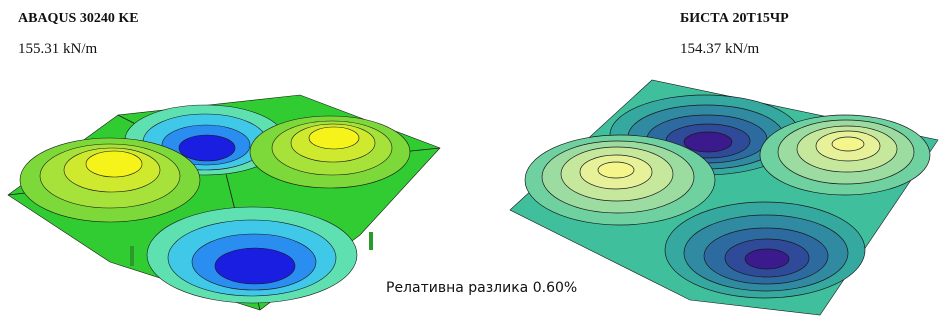 Image resolution: width=940 pixels, height=320 pixels. I want to click on left-trough-bottom, so click(252, 255).